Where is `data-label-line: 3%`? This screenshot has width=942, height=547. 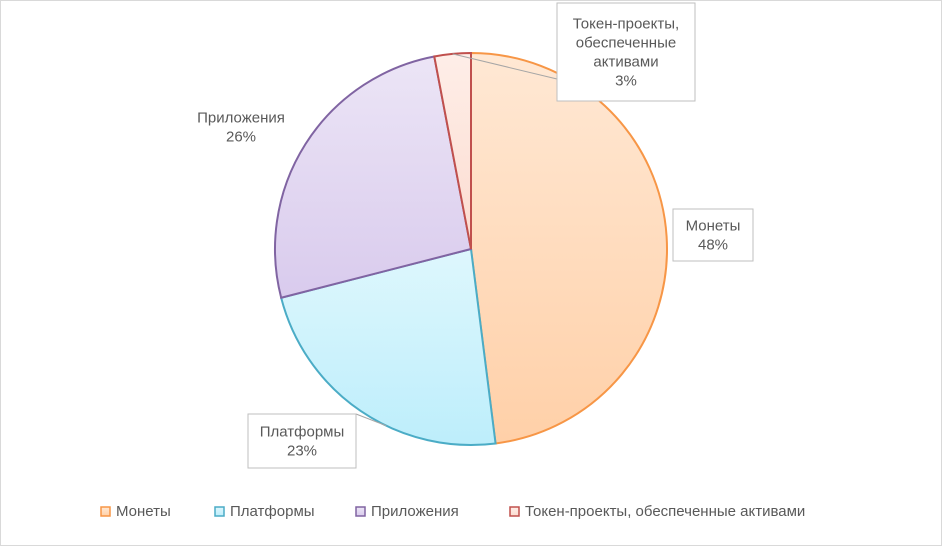 data-label-line: 3% is located at coordinates (626, 81).